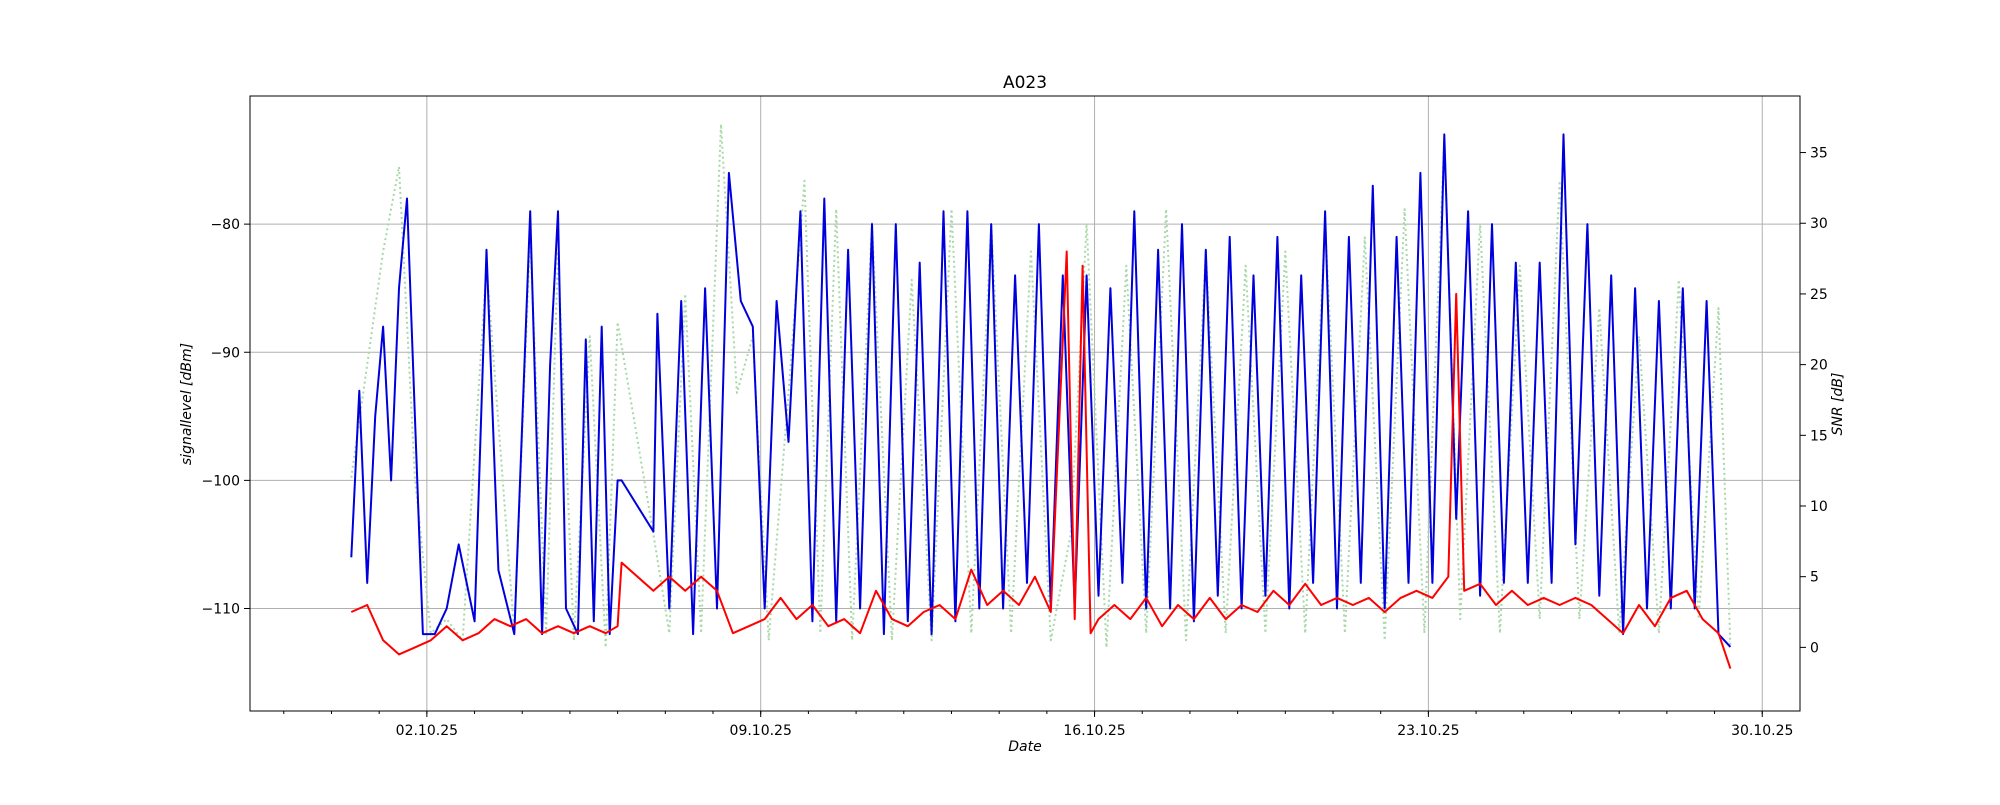 Image resolution: width=2000 pixels, height=805 pixels. I want to click on y-tick-label-right: 10, so click(1819, 507).